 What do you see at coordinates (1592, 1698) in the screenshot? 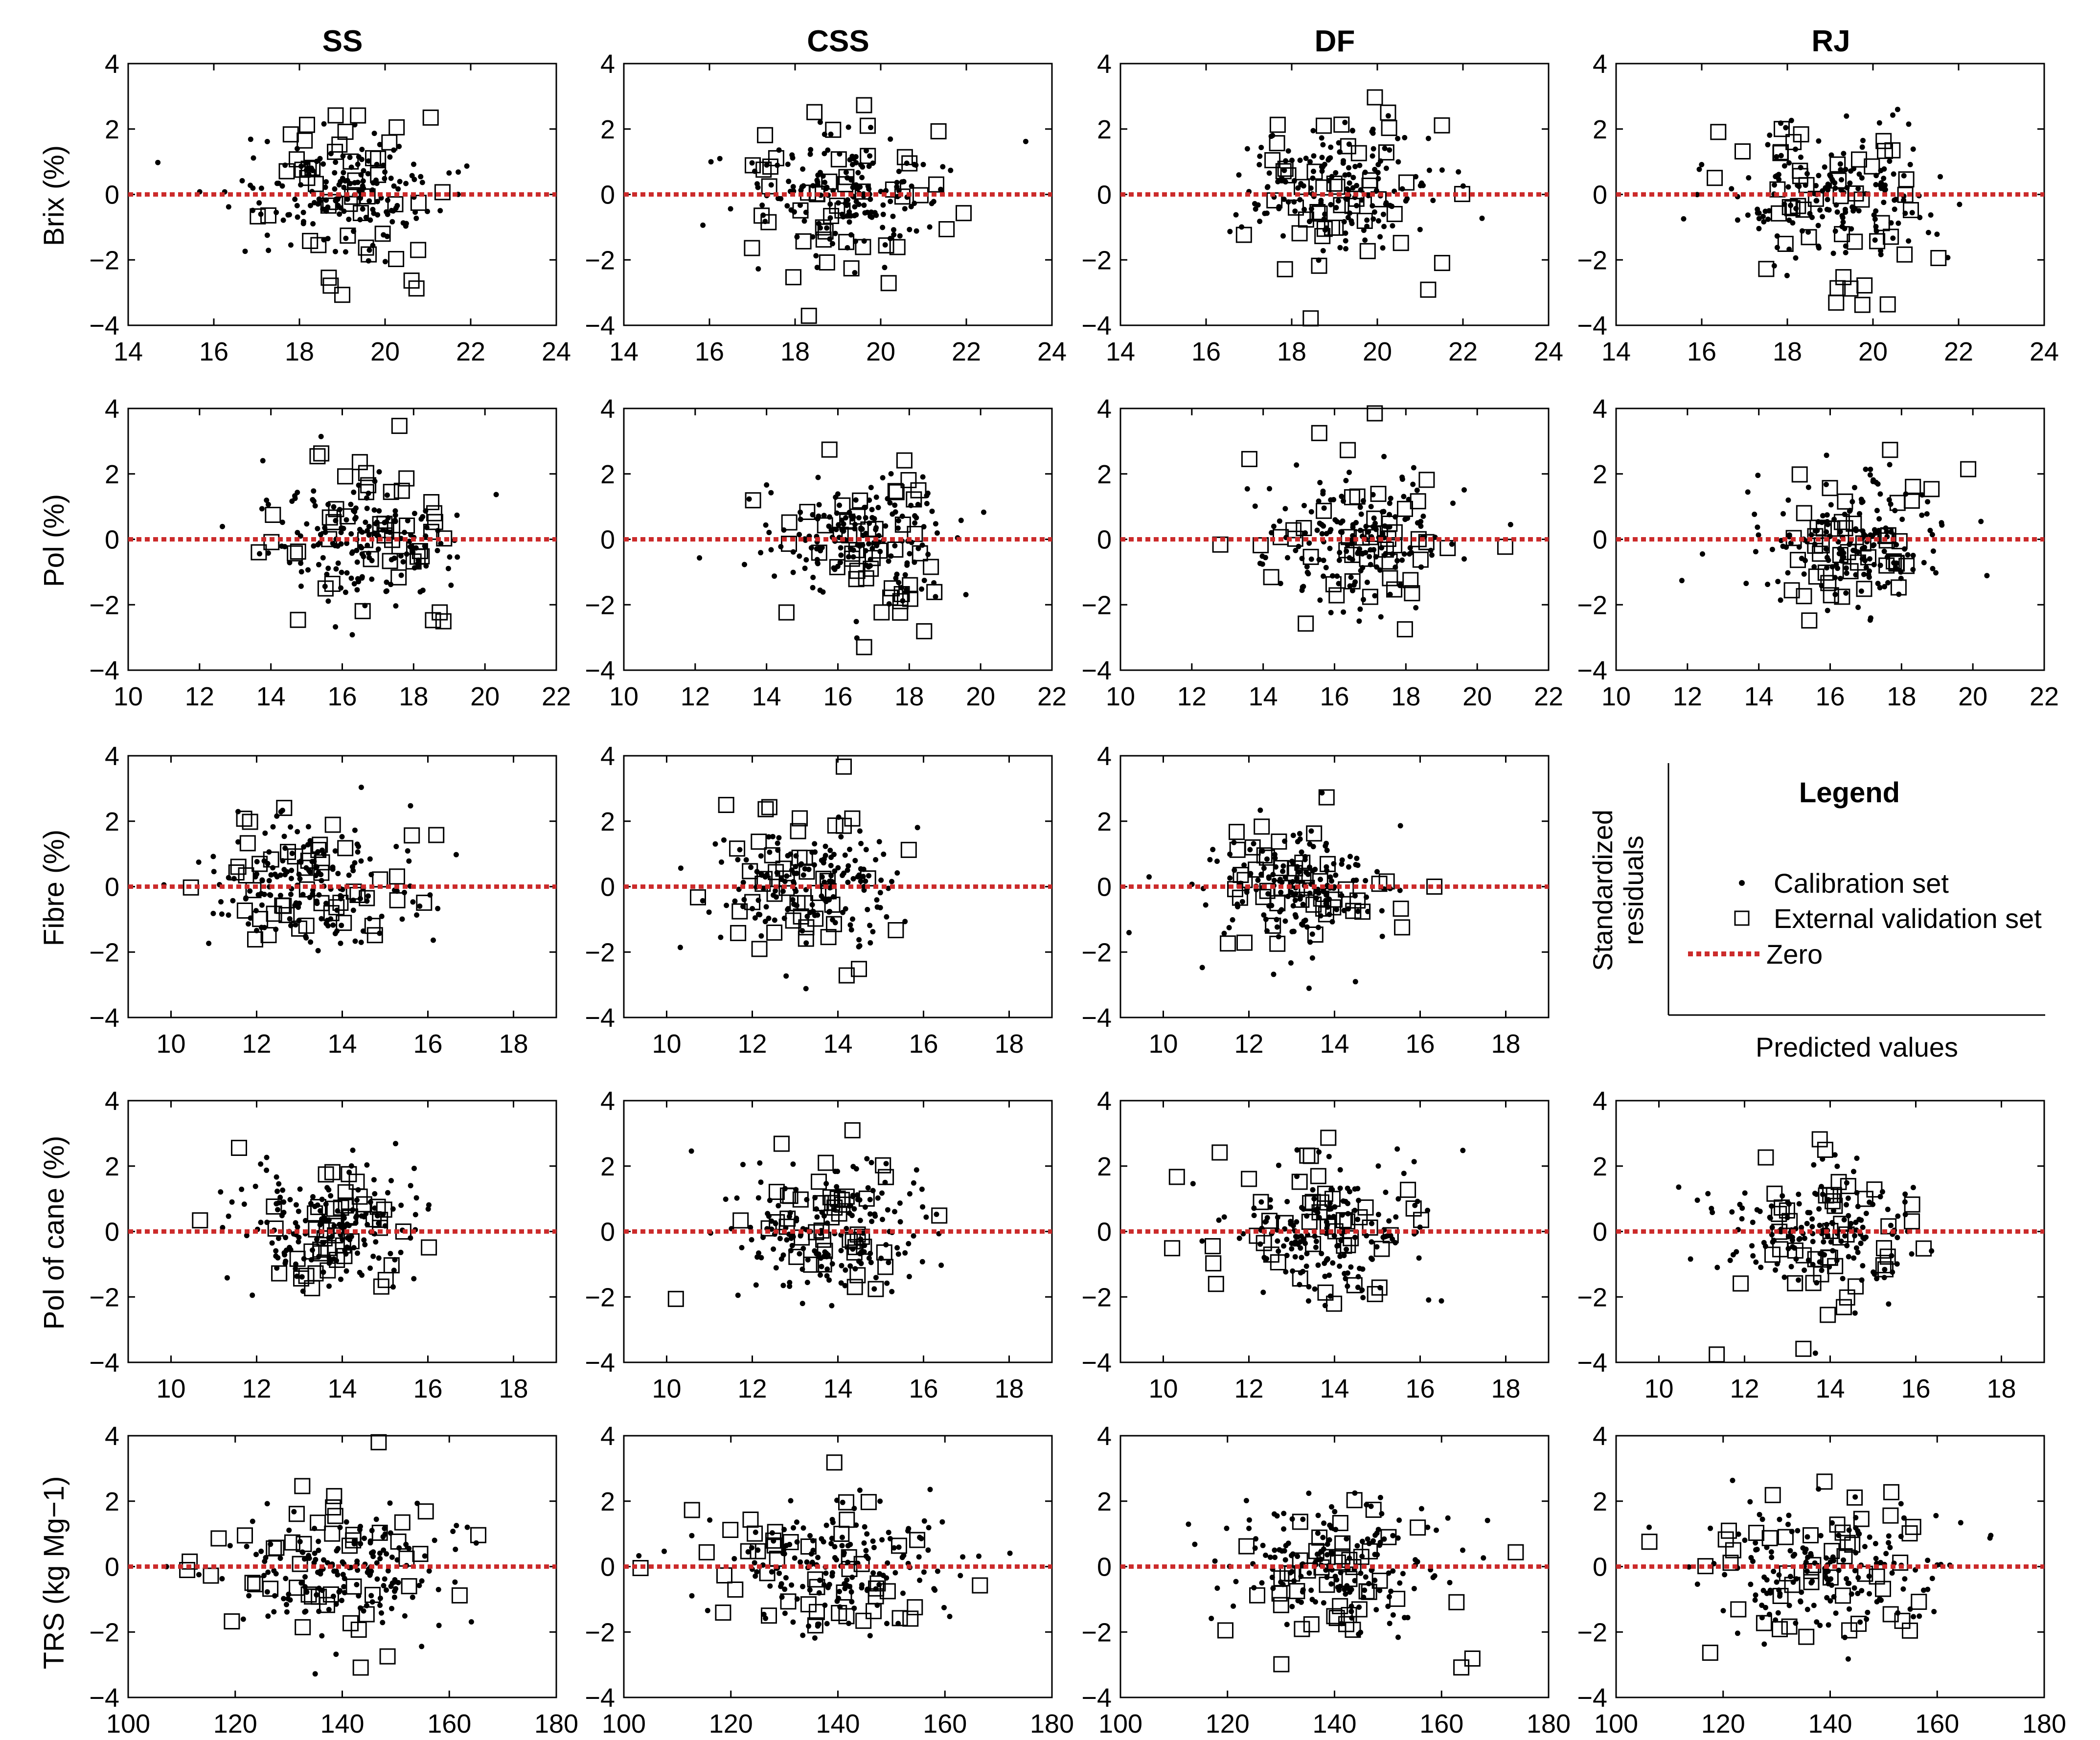
I see `y-tick-label: −4` at bounding box center [1592, 1698].